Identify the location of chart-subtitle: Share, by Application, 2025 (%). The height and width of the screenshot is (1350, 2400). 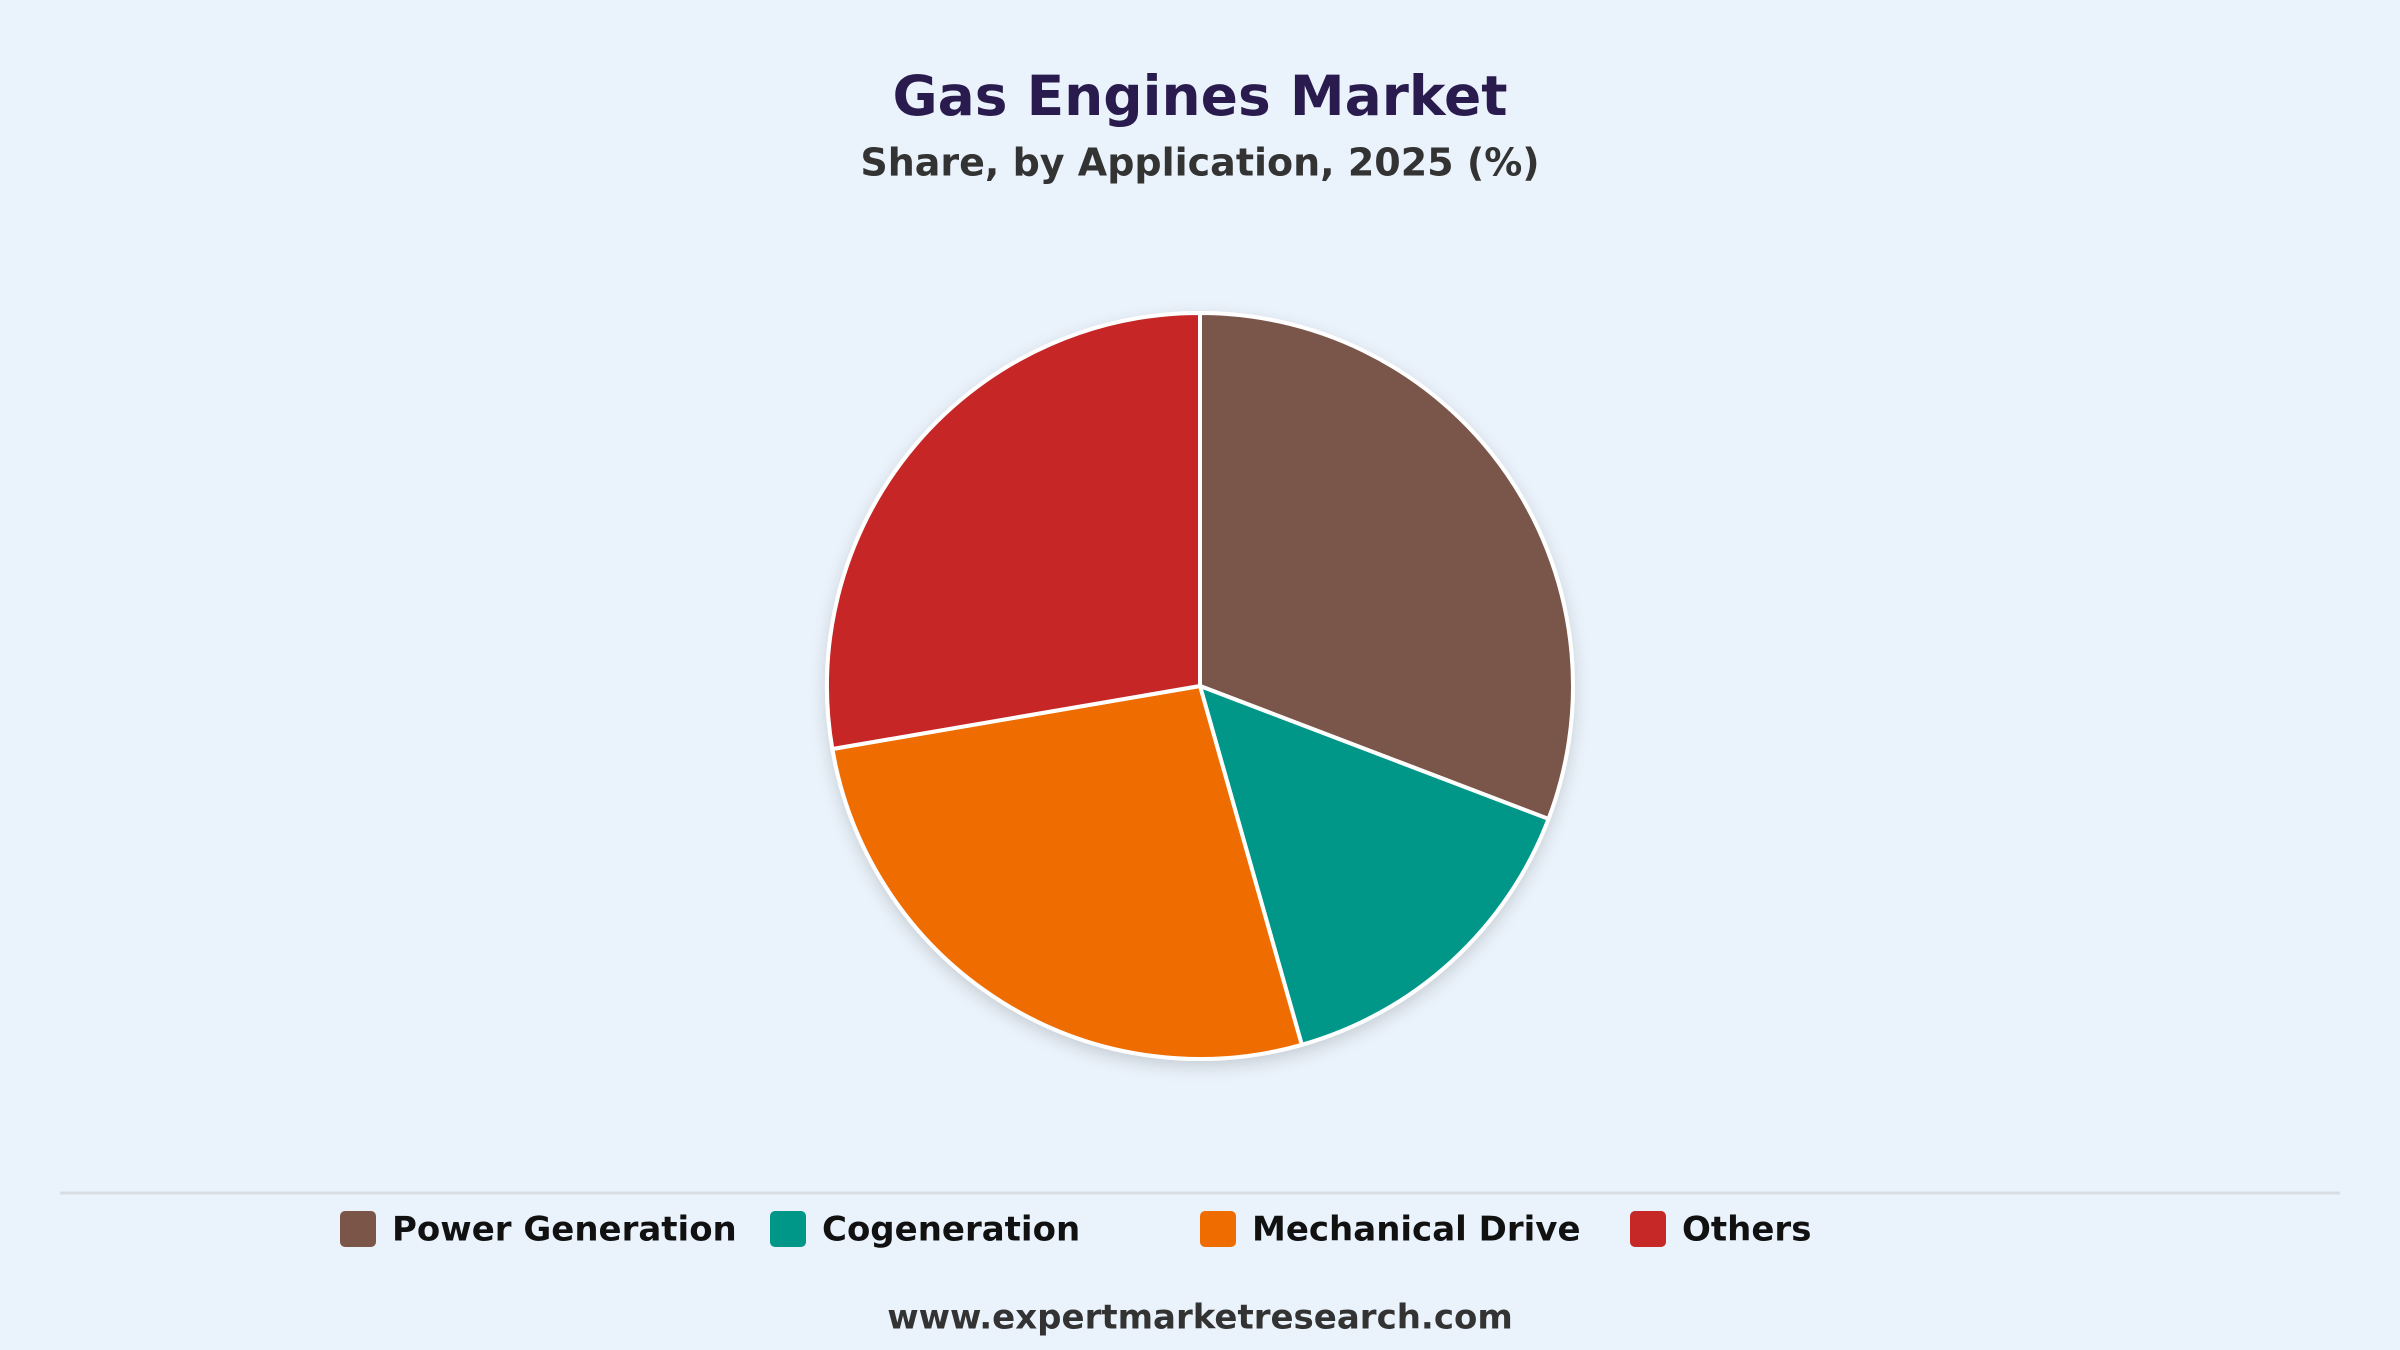
(1199, 163).